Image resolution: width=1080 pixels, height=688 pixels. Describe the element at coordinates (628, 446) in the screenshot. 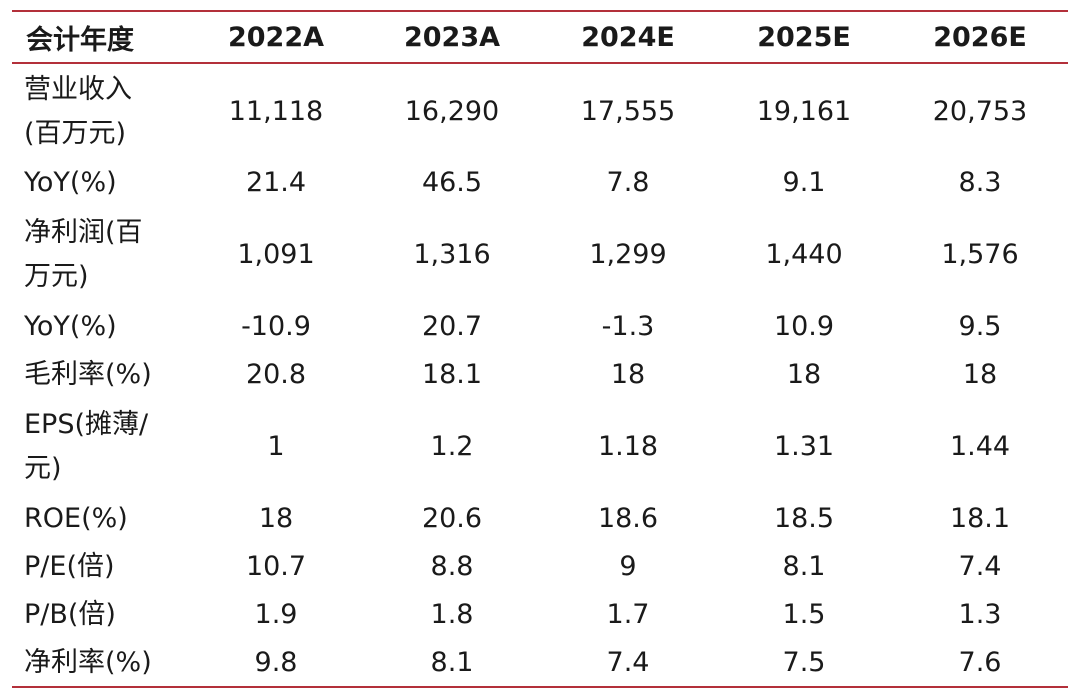

I see `table-cell: 1.18` at that location.